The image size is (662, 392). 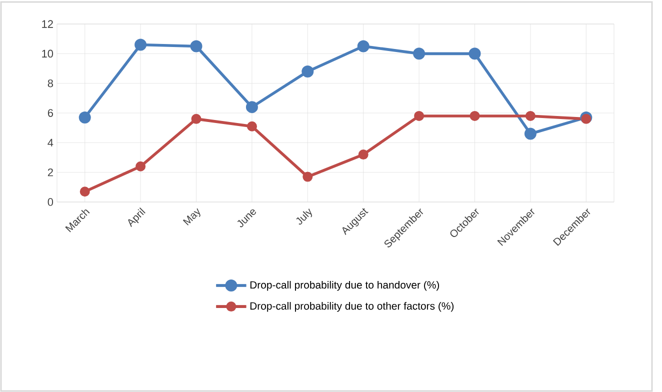 I want to click on y-tick-label: 4, so click(x=51, y=142).